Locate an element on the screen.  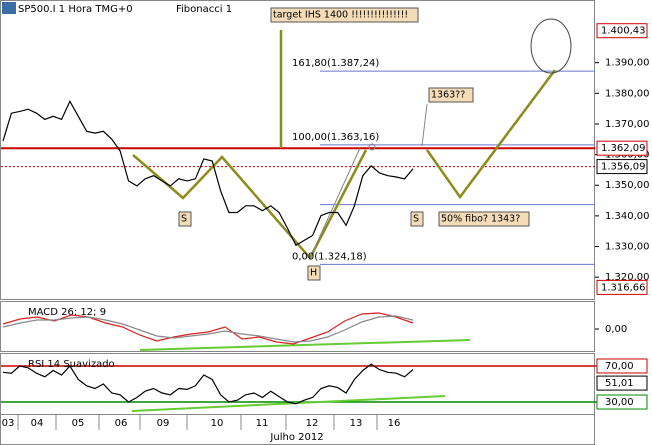
last-box is located at coordinates (622, 383).